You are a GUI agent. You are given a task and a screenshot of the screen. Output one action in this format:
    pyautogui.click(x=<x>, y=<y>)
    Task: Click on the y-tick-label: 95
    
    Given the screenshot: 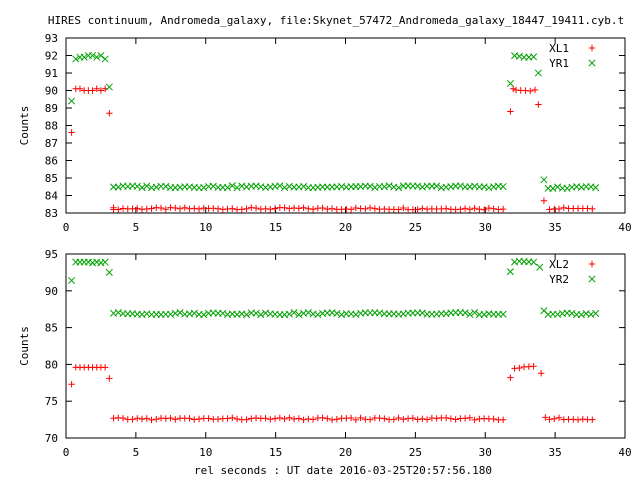 What is the action you would take?
    pyautogui.click(x=51, y=254)
    